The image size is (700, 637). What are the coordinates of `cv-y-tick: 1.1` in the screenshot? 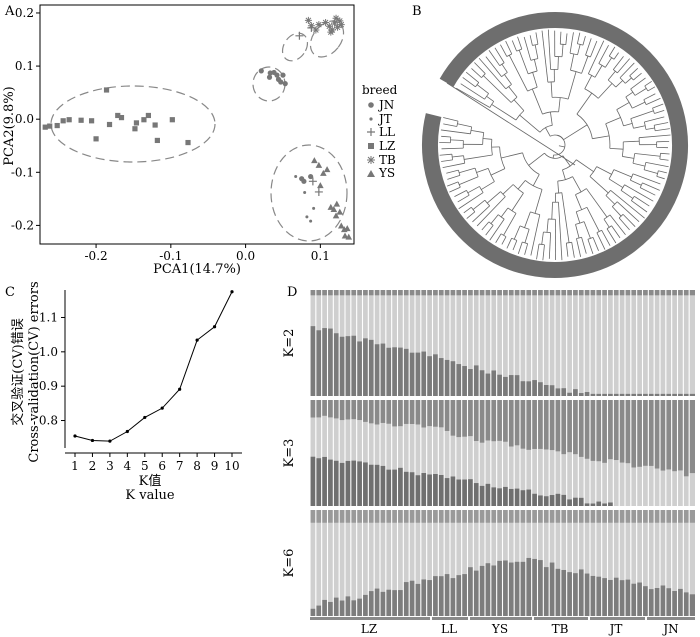 It's located at (48, 317).